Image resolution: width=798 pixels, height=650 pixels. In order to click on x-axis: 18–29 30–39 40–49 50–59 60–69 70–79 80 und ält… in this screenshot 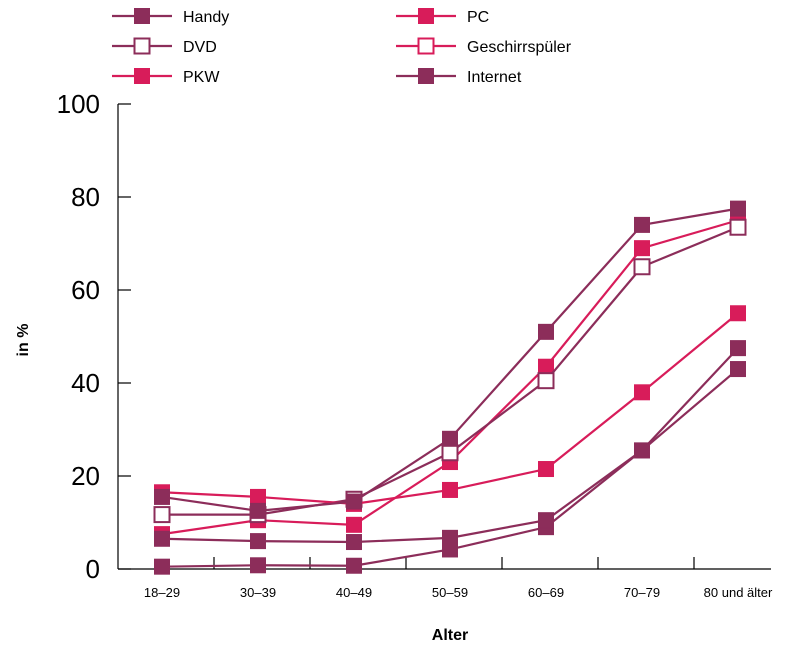, I will do `click(445, 578)`.